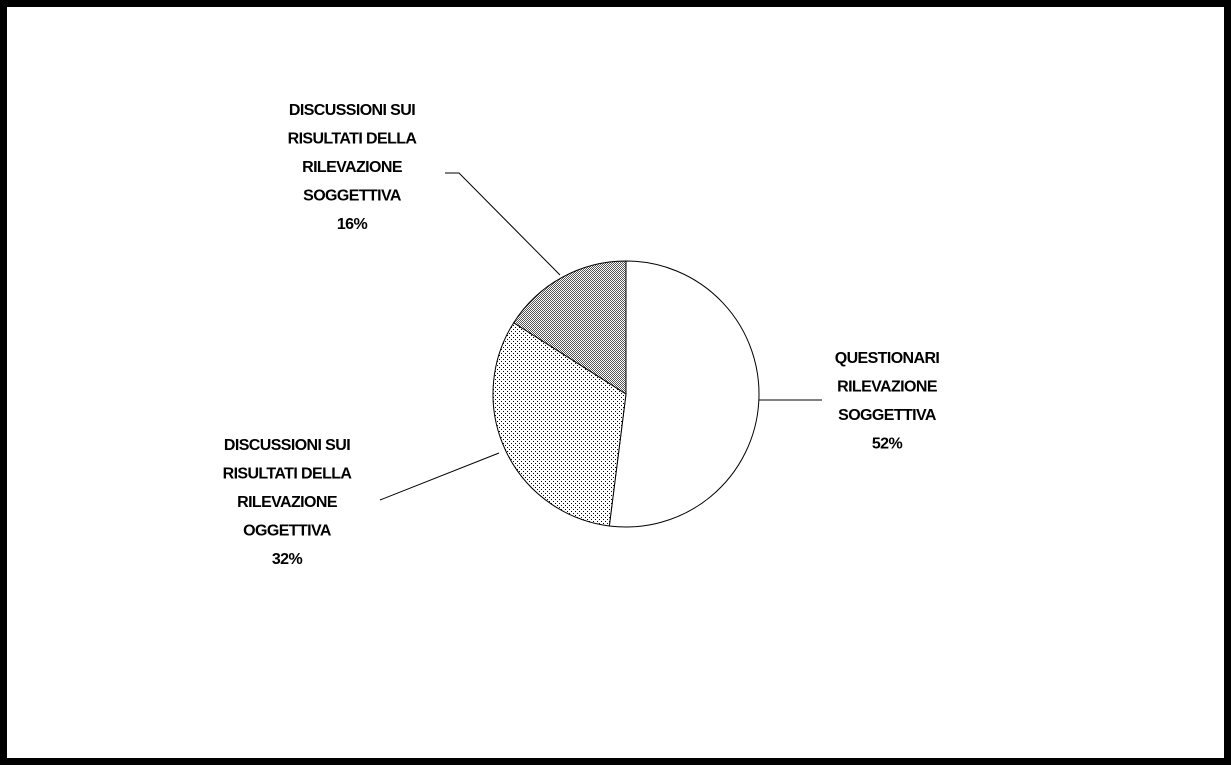 The width and height of the screenshot is (1231, 772). Describe the element at coordinates (287, 531) in the screenshot. I see `slice-label-line: OGGETTIVA` at that location.